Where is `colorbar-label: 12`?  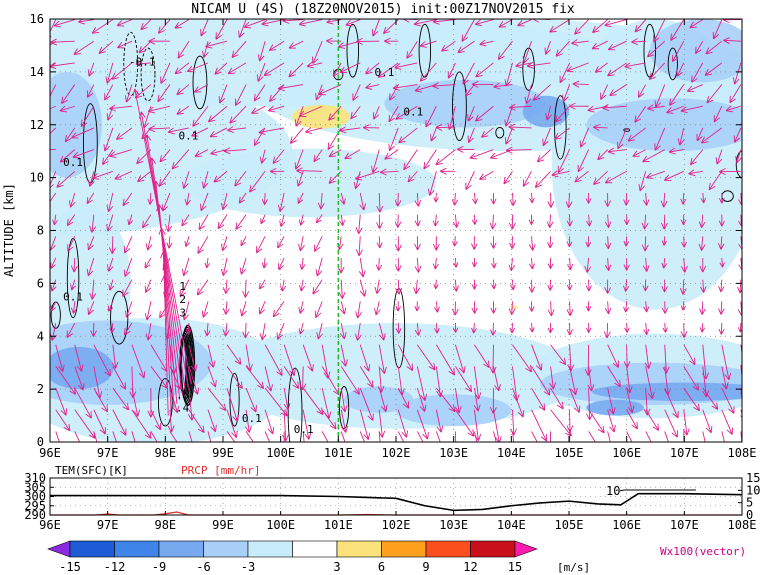 colorbar-label: 12 is located at coordinates (470, 567).